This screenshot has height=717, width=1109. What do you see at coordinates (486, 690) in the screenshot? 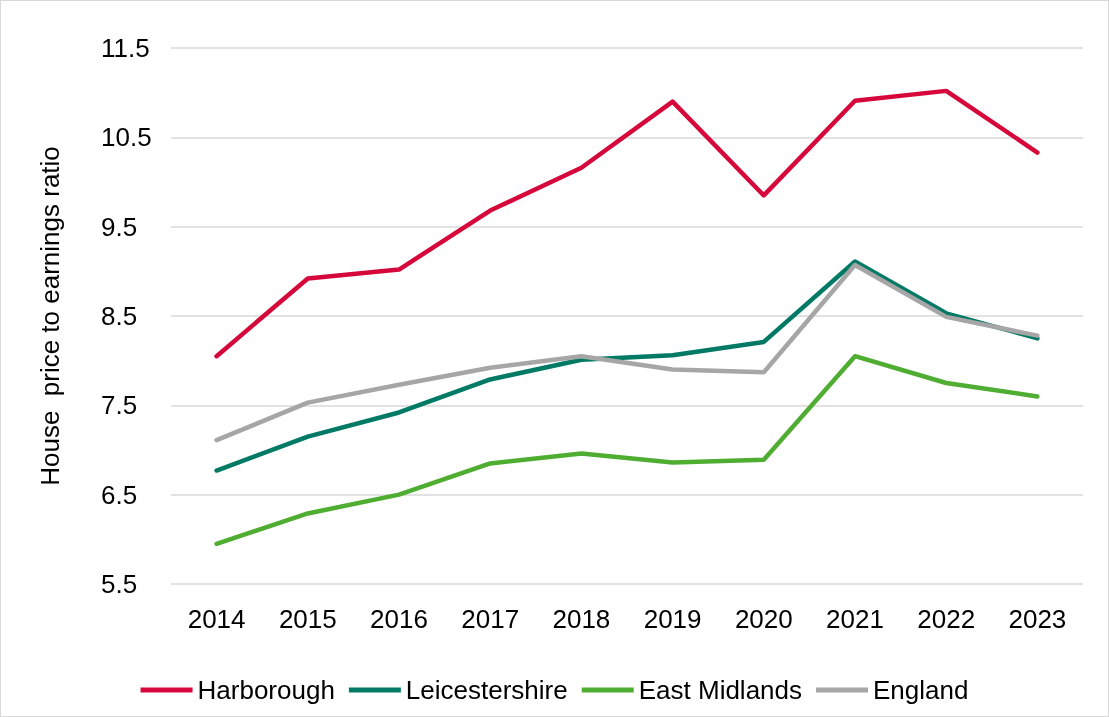
I see `legend-label: Leicestershire` at bounding box center [486, 690].